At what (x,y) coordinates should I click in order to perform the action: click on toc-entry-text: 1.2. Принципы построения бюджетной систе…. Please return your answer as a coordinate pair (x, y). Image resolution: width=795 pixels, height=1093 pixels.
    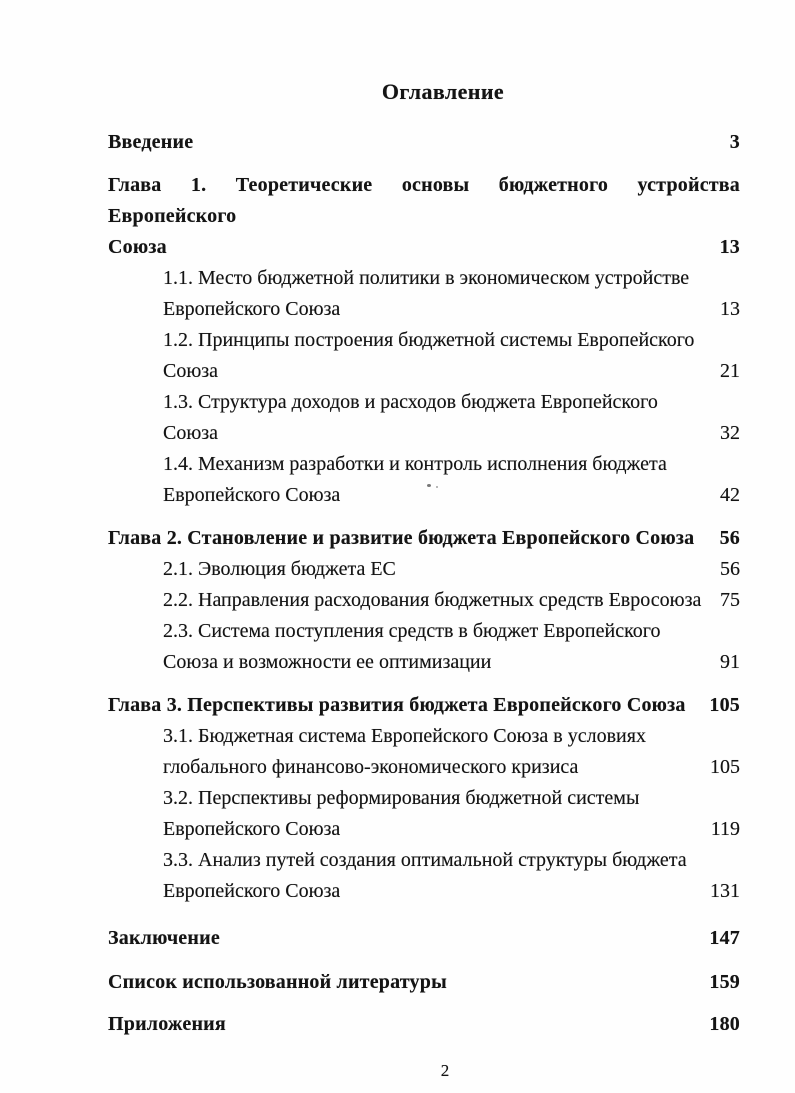
    Looking at the image, I should click on (429, 340).